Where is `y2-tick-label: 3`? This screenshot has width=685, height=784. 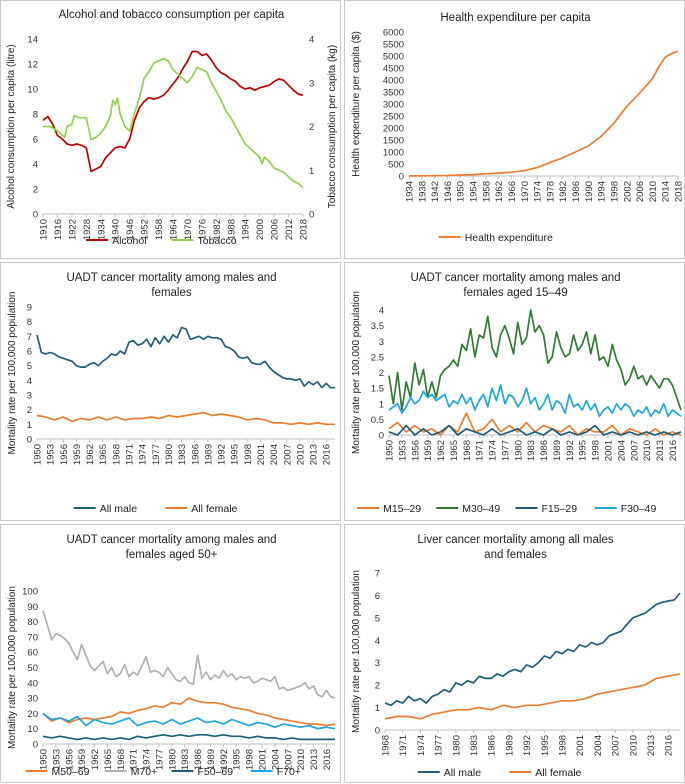 y2-tick-label: 3 is located at coordinates (311, 83).